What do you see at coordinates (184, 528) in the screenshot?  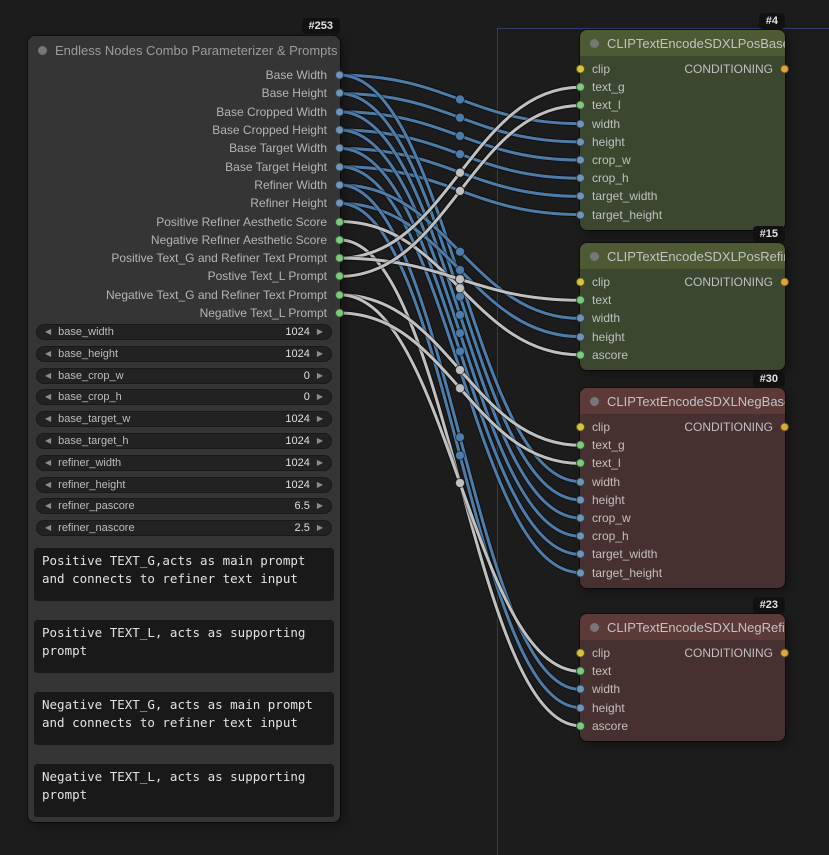 I see `widget-refiner_nascore: ◀ refiner_nascore 2.5 ▶` at bounding box center [184, 528].